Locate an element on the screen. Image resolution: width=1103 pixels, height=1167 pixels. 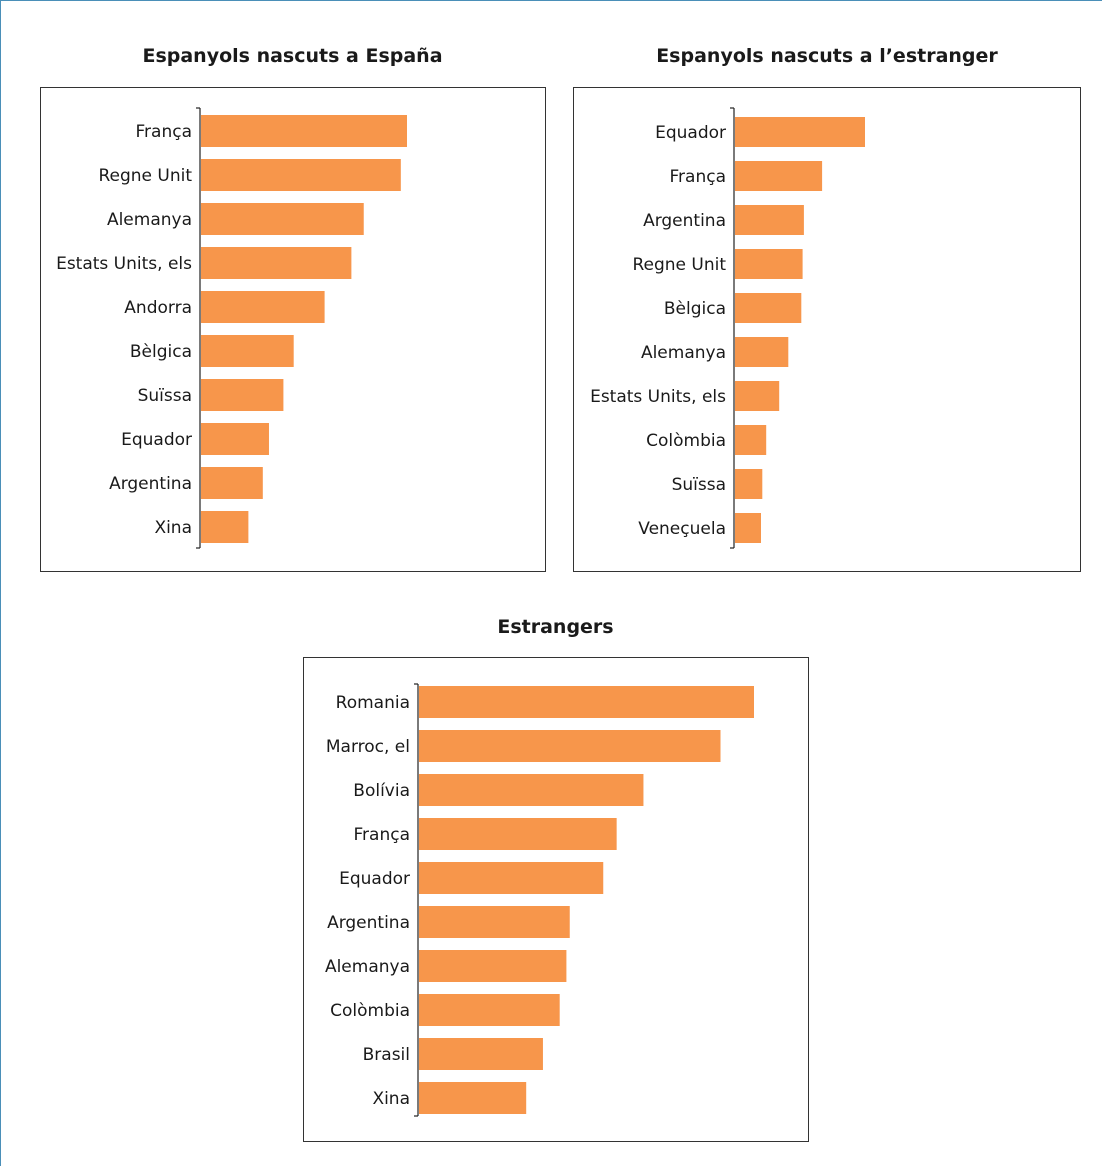
category-label: Bolívia is located at coordinates (381, 791).